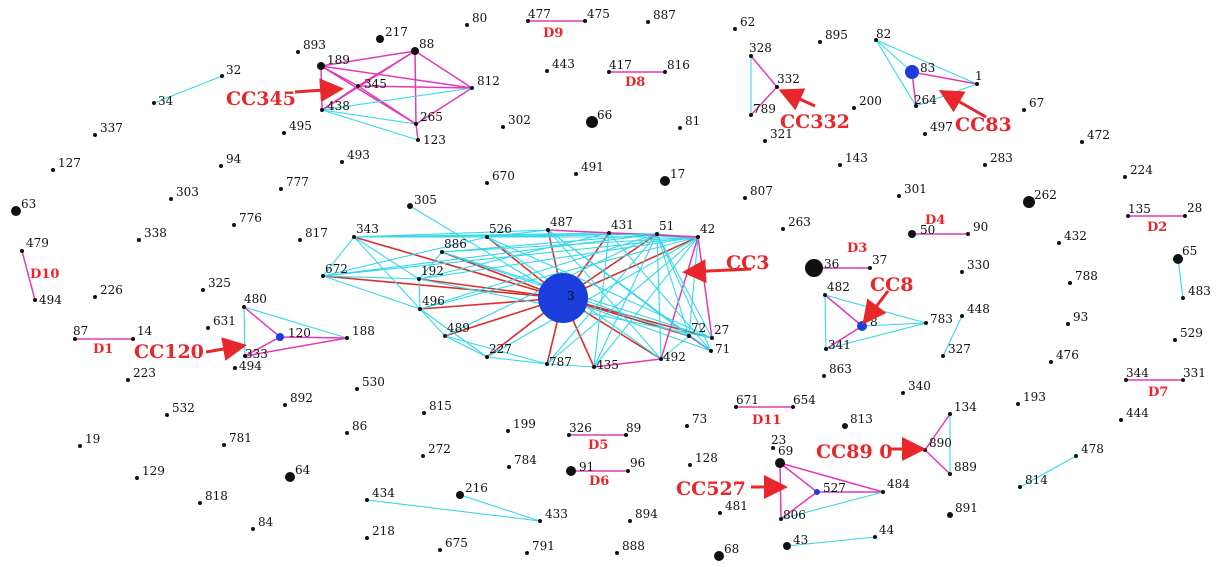  What do you see at coordinates (561, 222) in the screenshot?
I see `node-label-487: 487` at bounding box center [561, 222].